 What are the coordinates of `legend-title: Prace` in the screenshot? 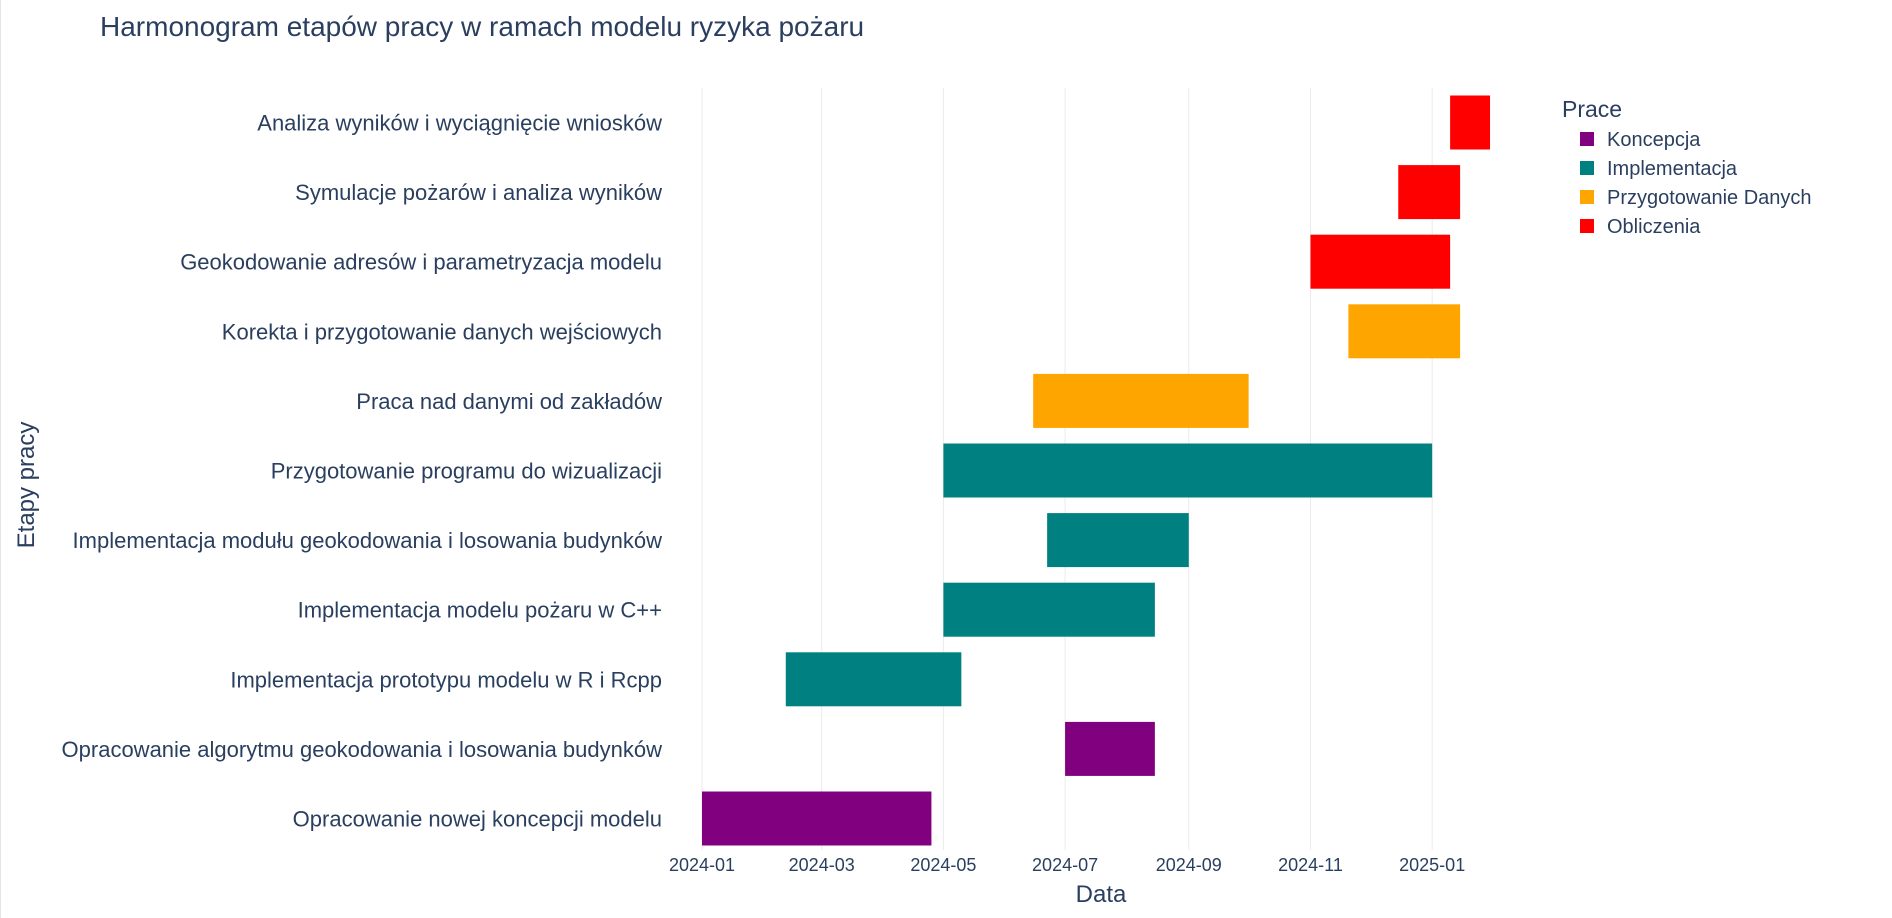 It's located at (1592, 109).